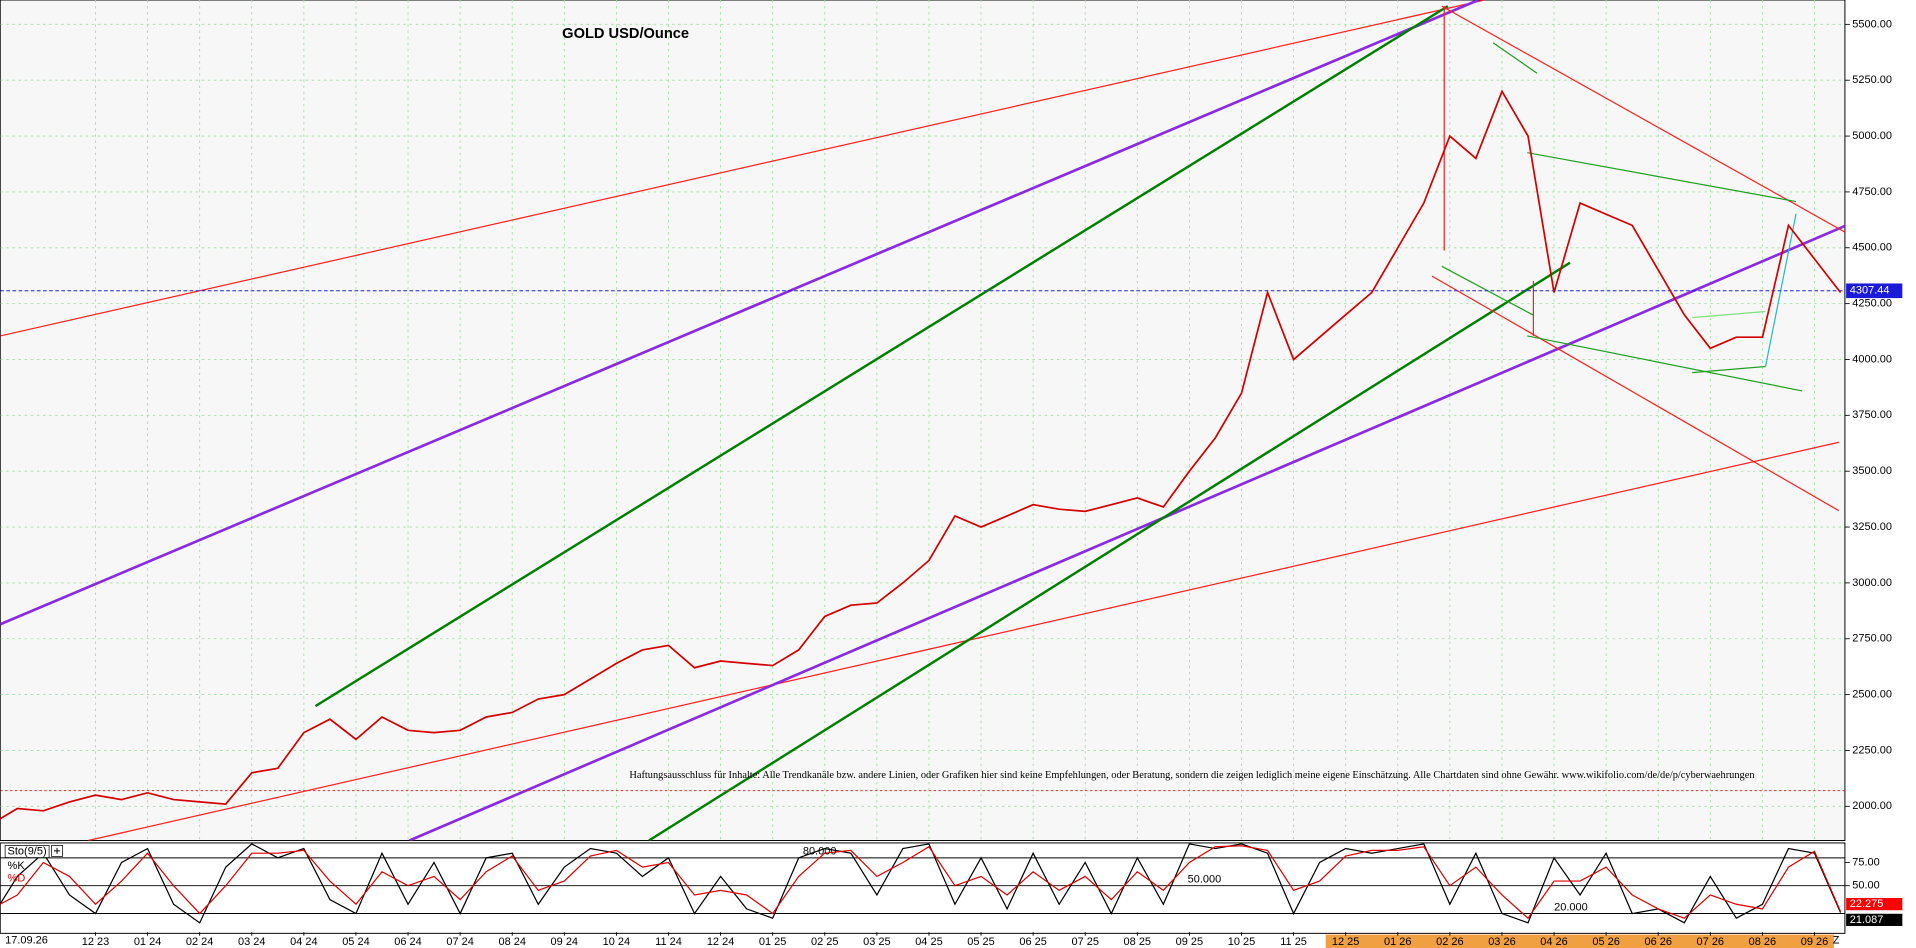 The width and height of the screenshot is (1916, 948). I want to click on date-label: 17.09.26, so click(26, 941).